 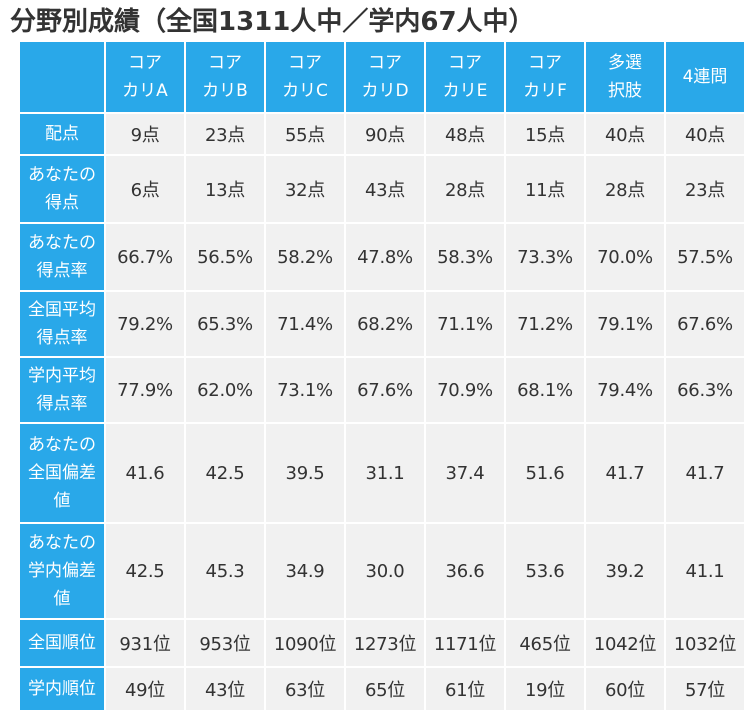 I want to click on table-cell: 73.3%, so click(x=545, y=257).